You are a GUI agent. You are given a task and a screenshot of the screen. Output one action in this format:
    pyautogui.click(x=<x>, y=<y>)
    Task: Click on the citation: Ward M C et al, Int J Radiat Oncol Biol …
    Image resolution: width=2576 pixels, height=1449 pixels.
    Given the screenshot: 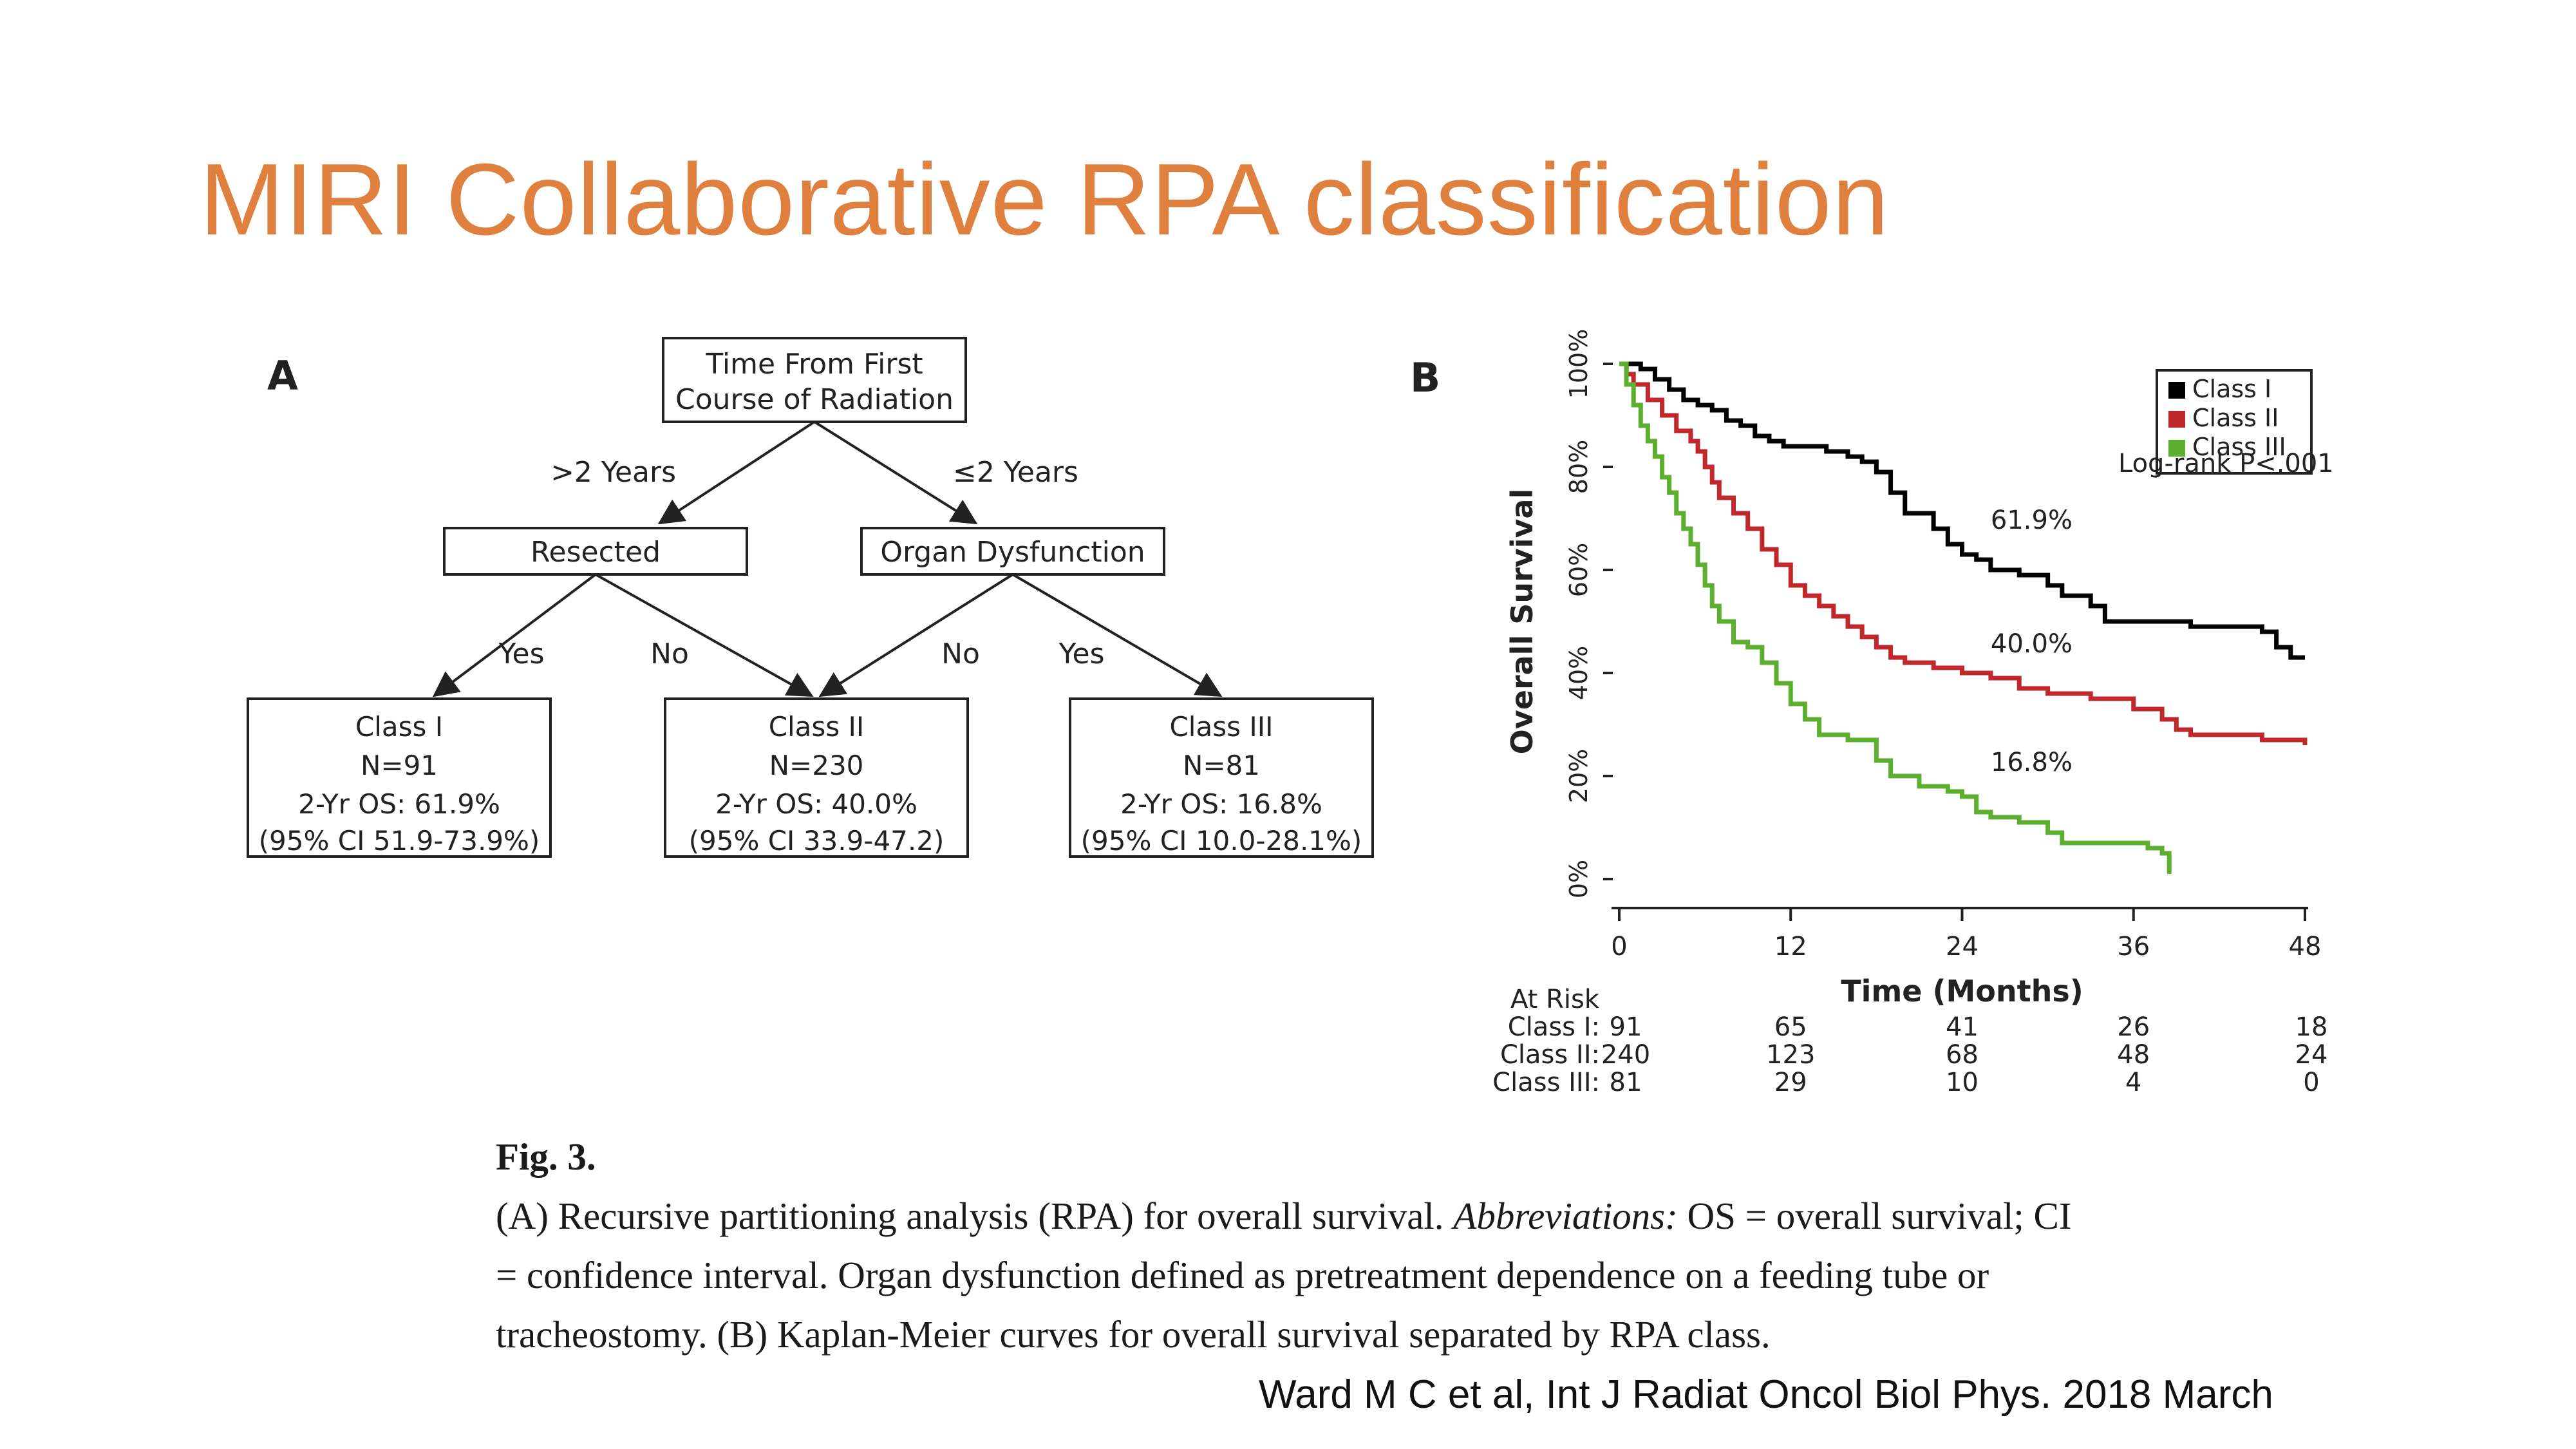 What is the action you would take?
    pyautogui.click(x=1766, y=1395)
    